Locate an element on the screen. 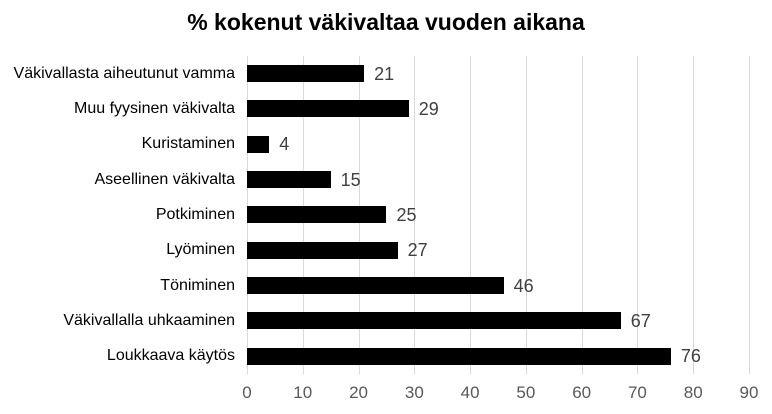 The image size is (772, 414). value-label: 25 is located at coordinates (406, 214).